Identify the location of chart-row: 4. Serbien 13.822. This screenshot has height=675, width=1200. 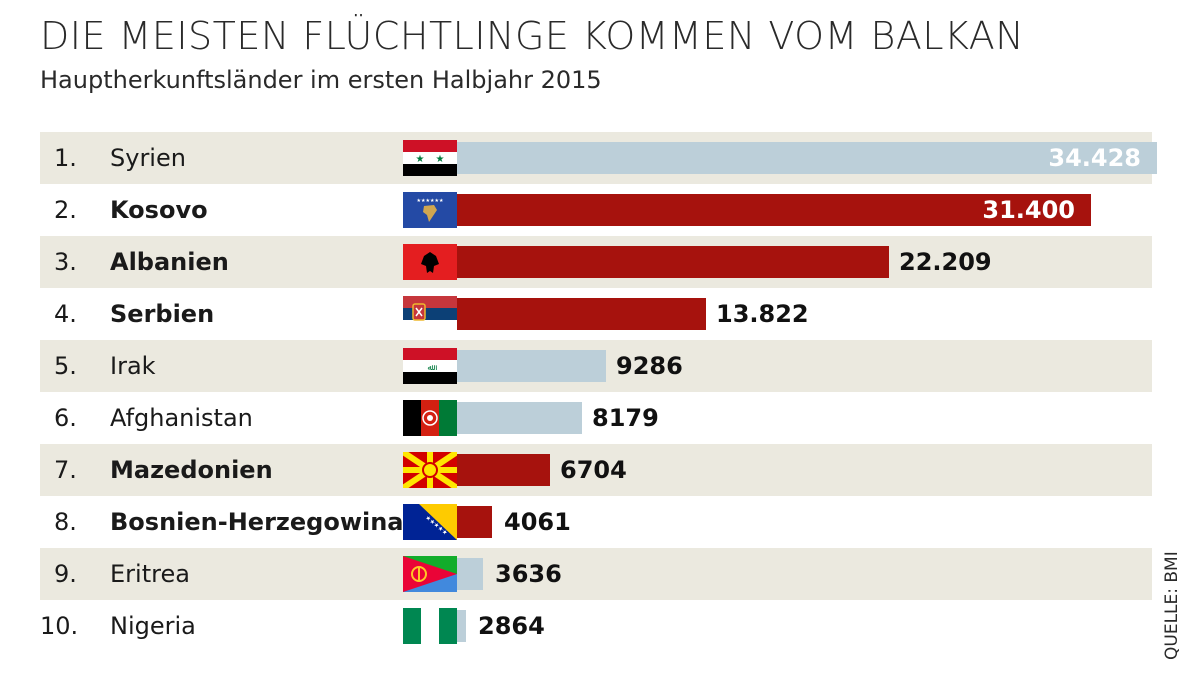
(596, 314).